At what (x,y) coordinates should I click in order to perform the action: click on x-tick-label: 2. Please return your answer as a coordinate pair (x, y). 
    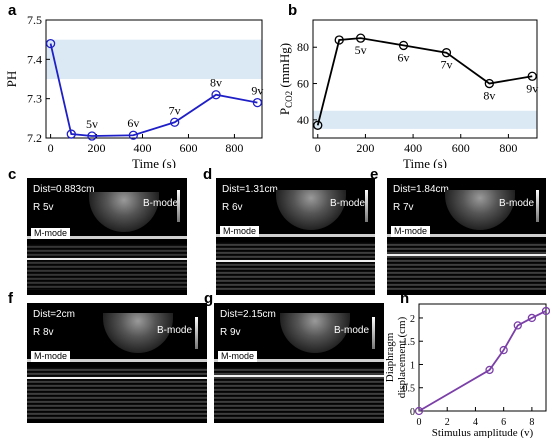
    Looking at the image, I should click on (447, 422).